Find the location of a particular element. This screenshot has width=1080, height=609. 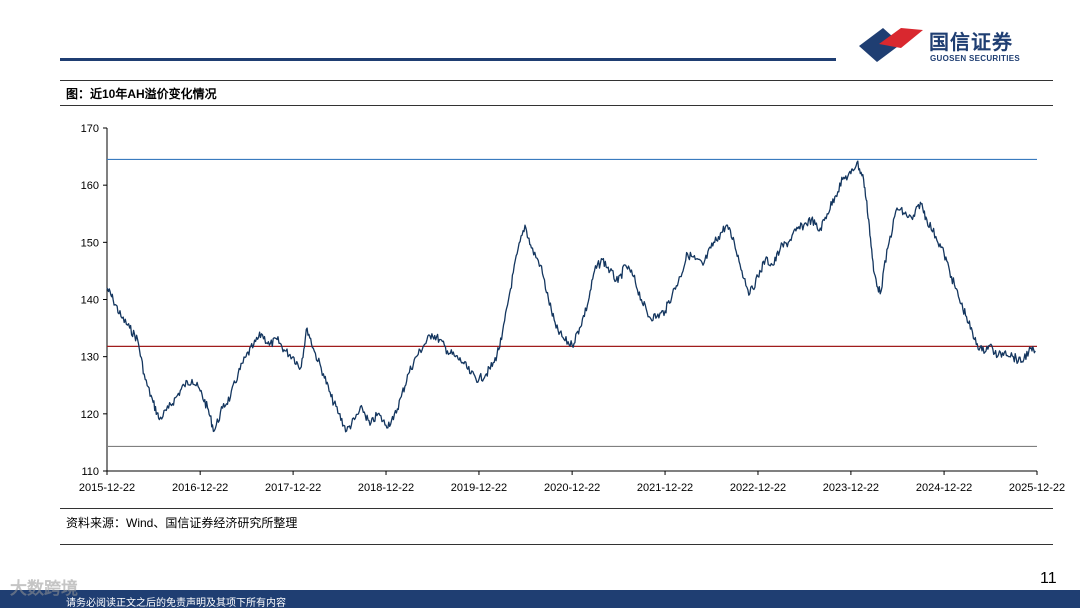

guosen-logo: 国信证券 GUOSEN SECURITIES is located at coordinates (957, 44).